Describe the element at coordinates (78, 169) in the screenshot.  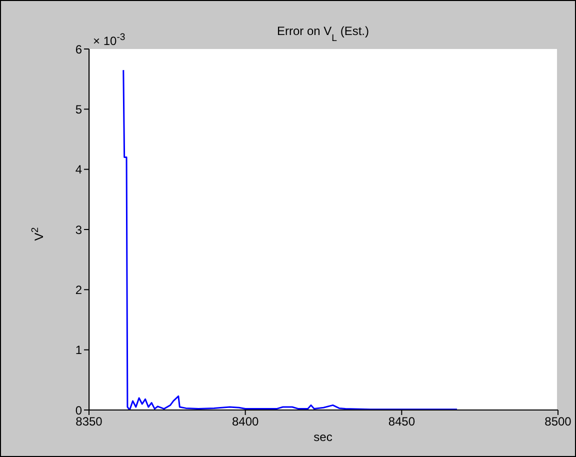
I see `y-tick-label: 4` at that location.